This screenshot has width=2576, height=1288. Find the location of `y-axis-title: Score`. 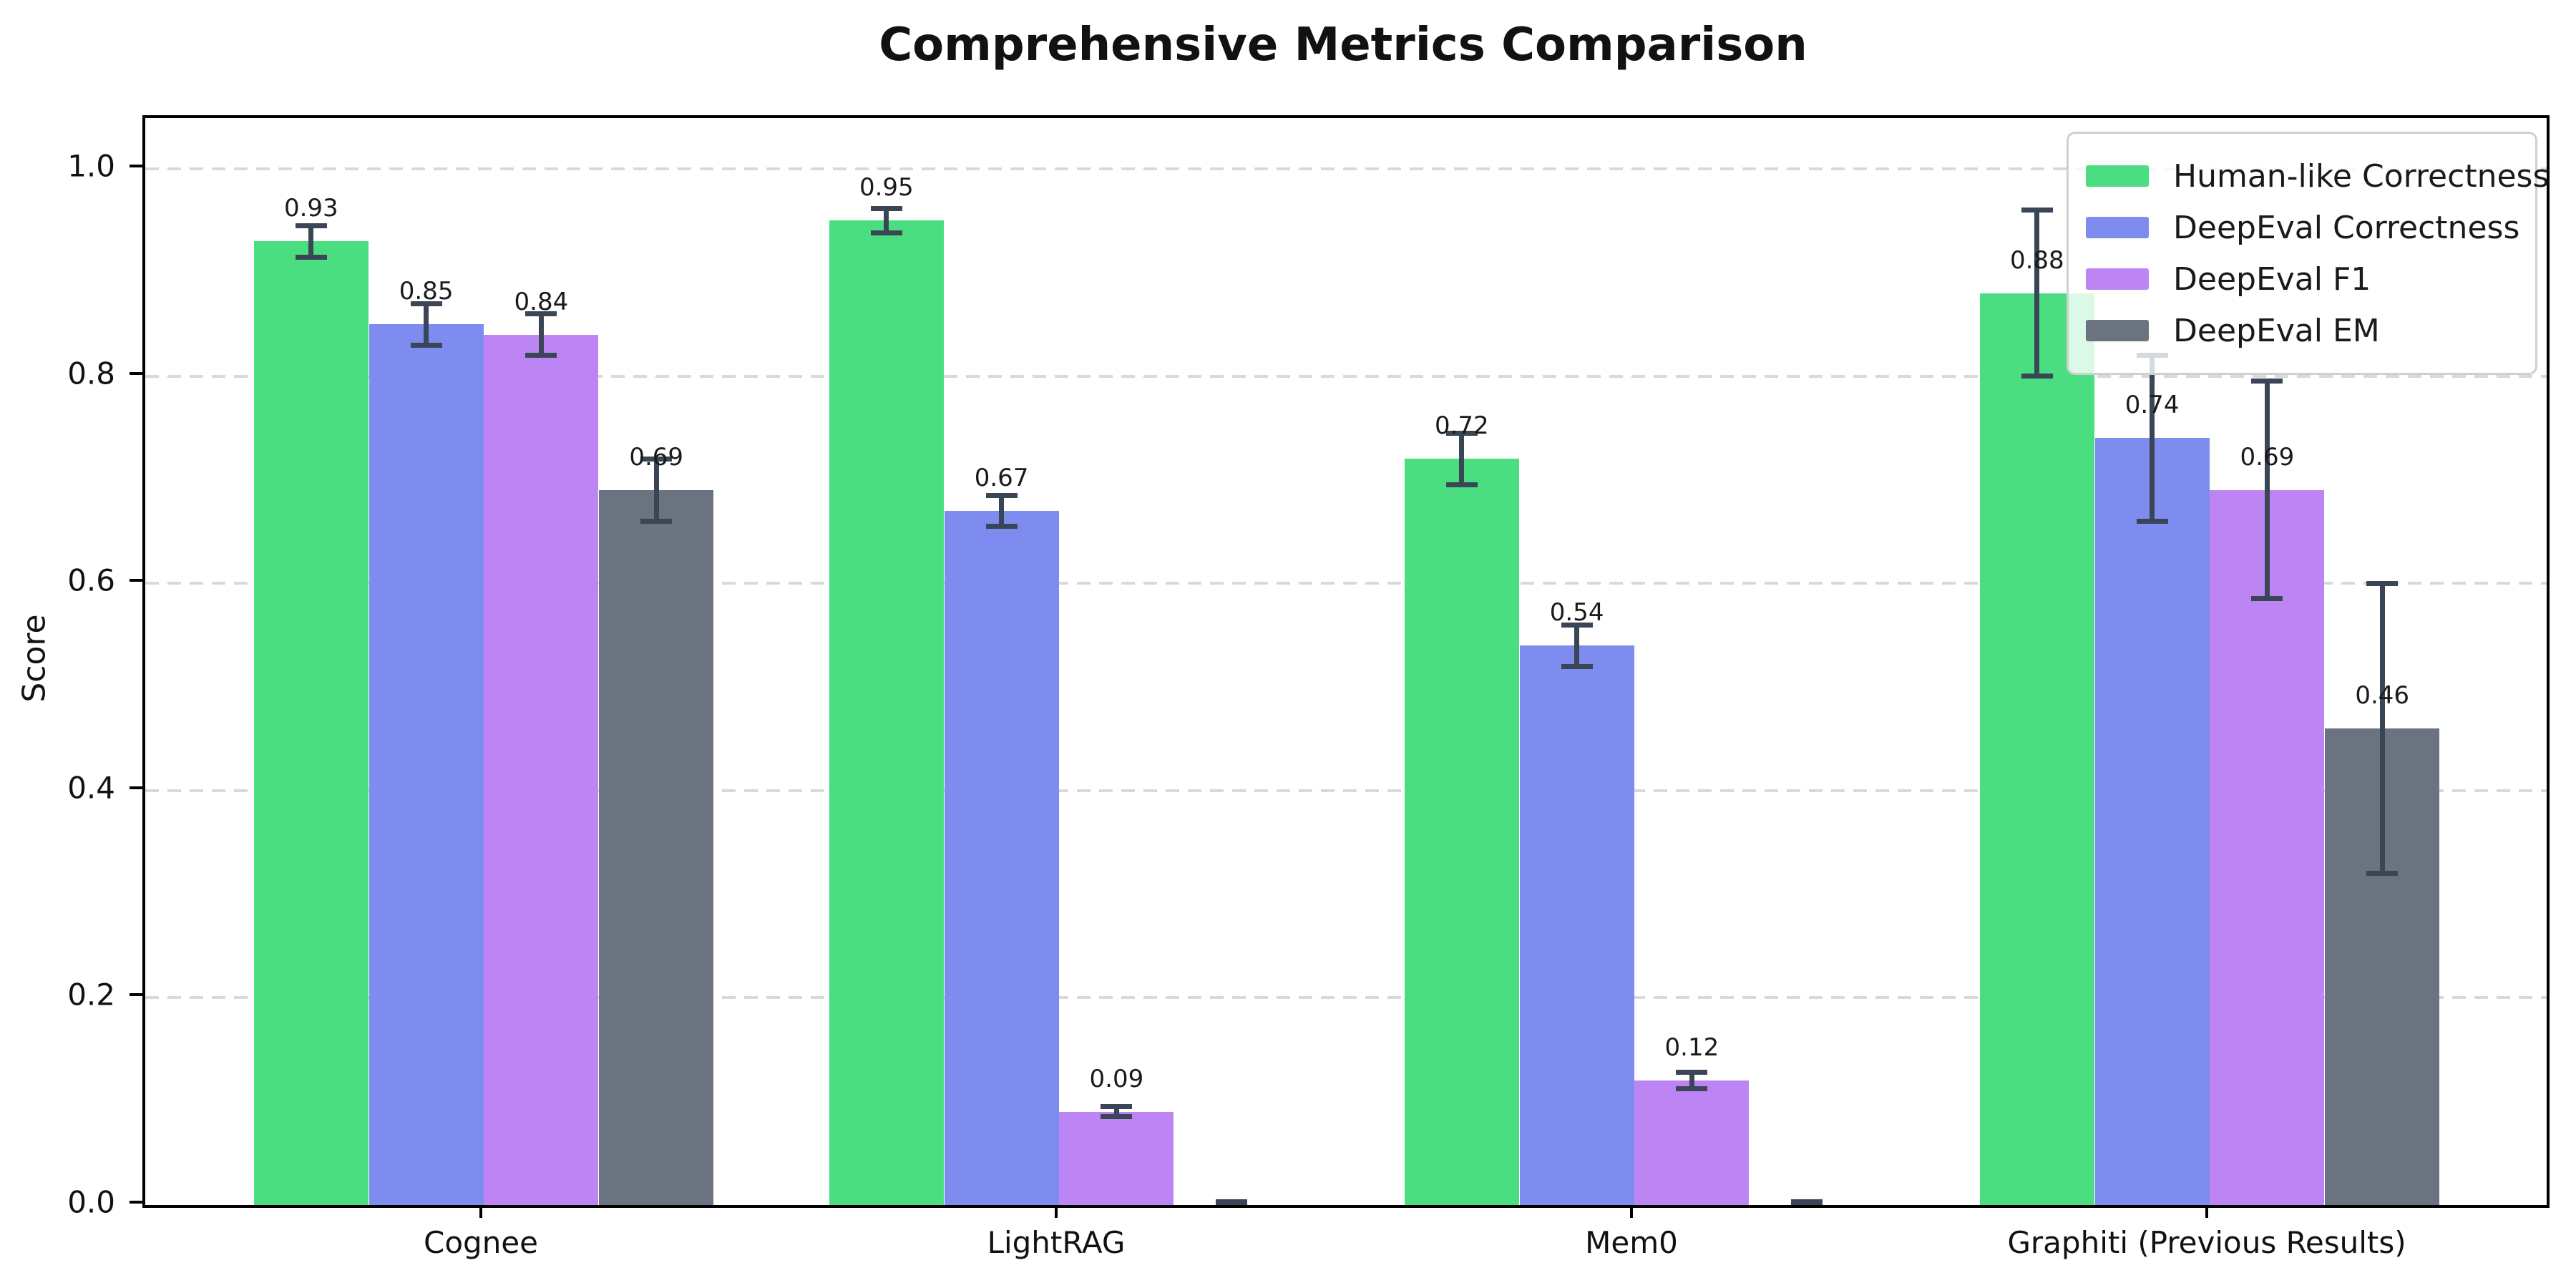

y-axis-title: Score is located at coordinates (34, 658).